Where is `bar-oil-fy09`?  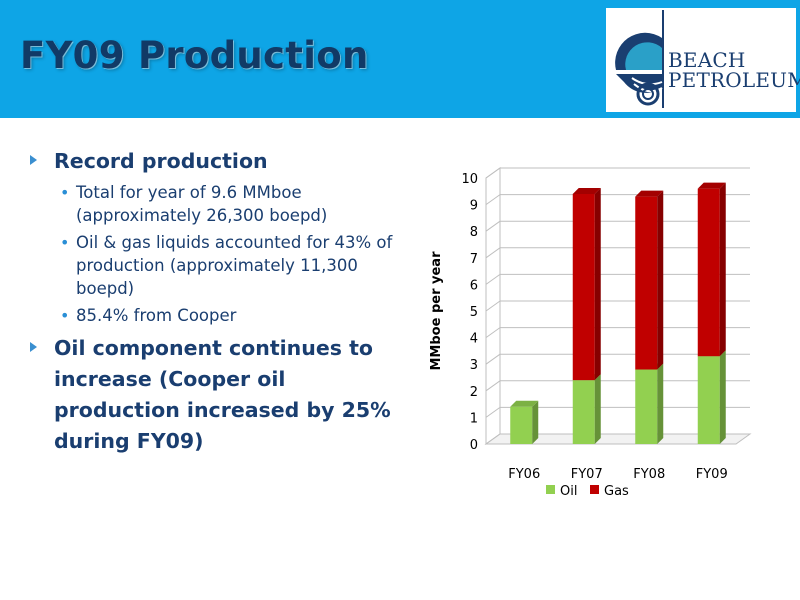
bar-oil-fy09 is located at coordinates (708, 400).